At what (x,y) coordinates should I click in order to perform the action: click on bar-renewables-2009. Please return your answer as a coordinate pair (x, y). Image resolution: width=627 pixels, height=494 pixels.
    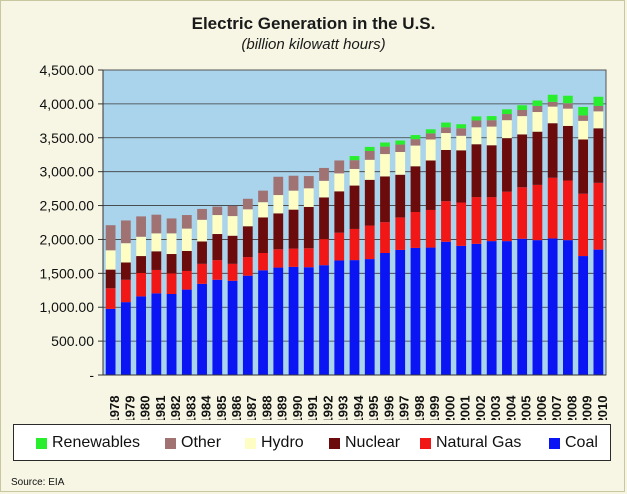
    Looking at the image, I should click on (583, 111).